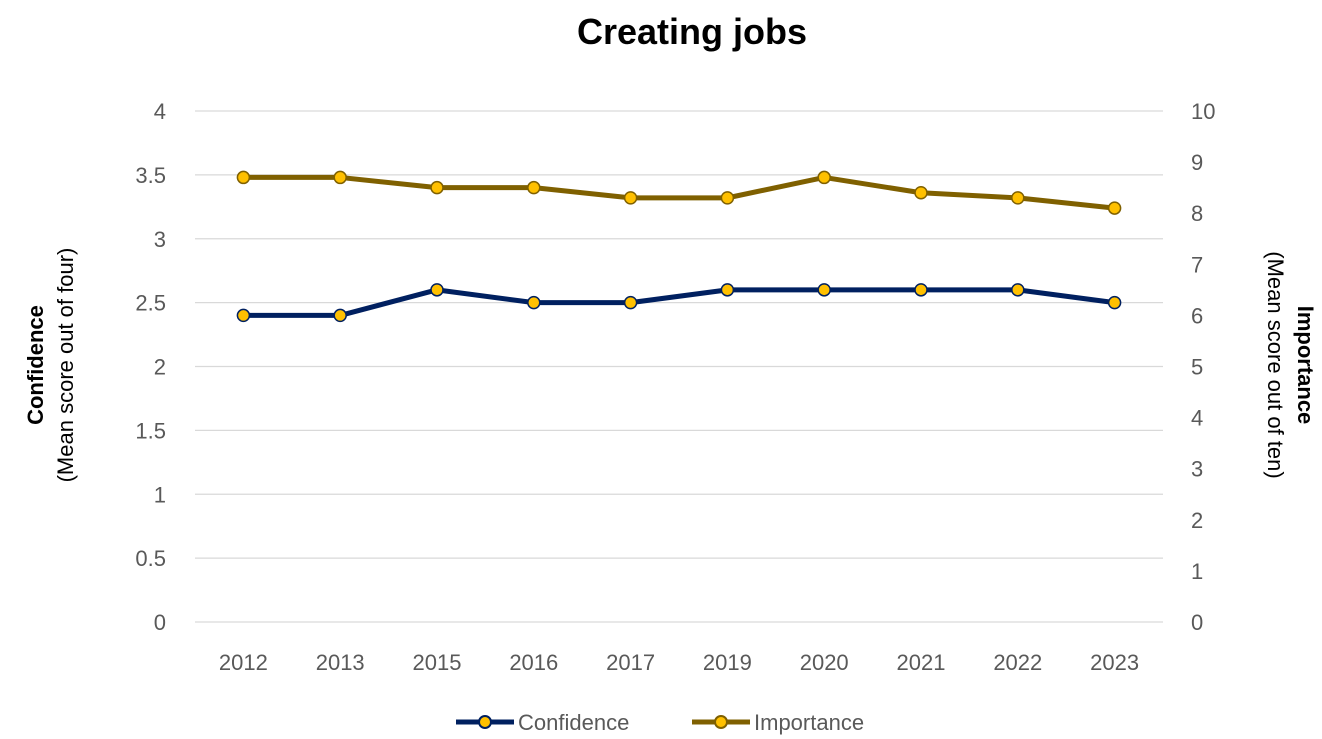  I want to click on series-line-confidence, so click(679, 302).